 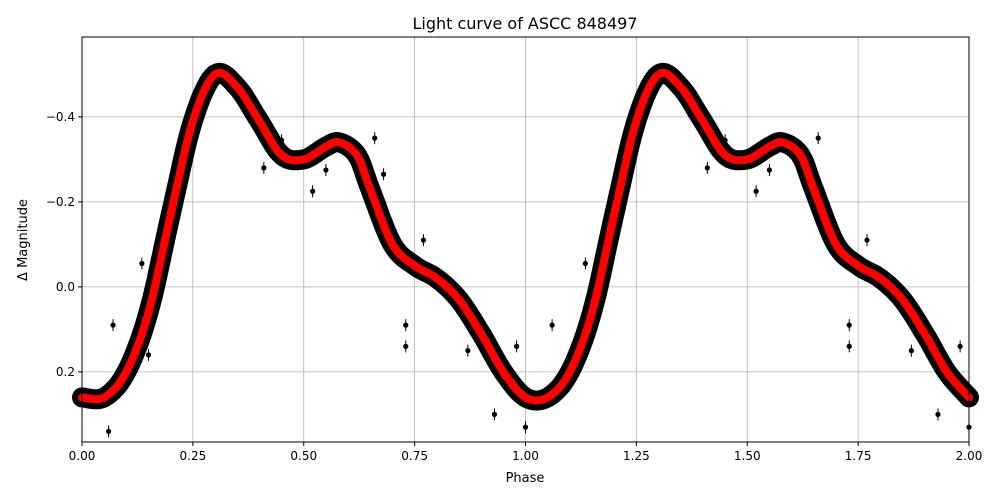 What do you see at coordinates (414, 456) in the screenshot?
I see `x-tick-label: 0.75` at bounding box center [414, 456].